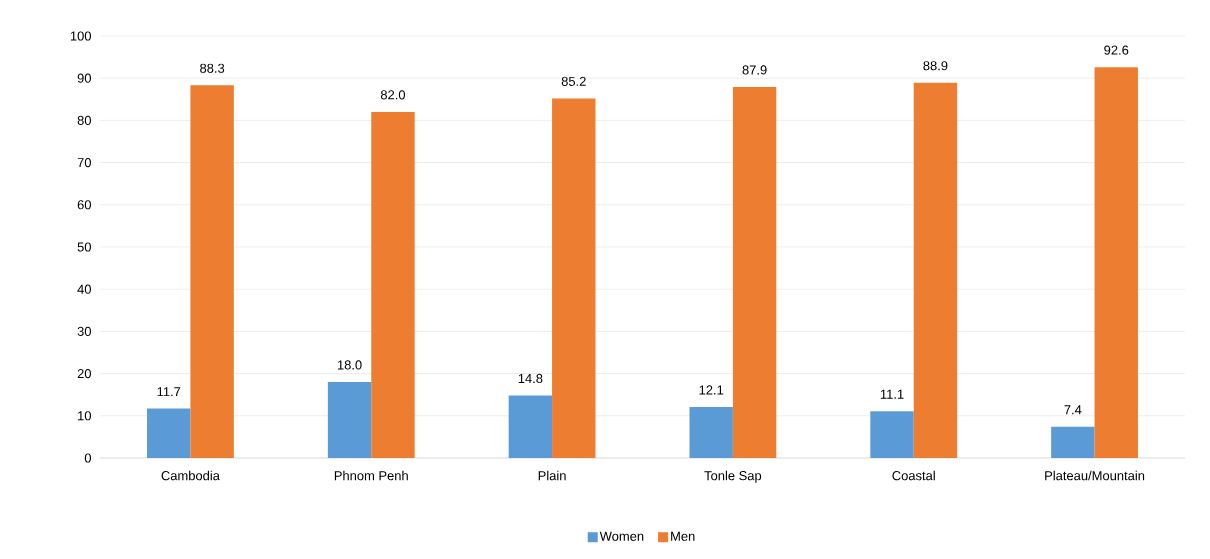 This screenshot has width=1210, height=559. Describe the element at coordinates (84, 120) in the screenshot. I see `y-tick-label: 80` at that location.